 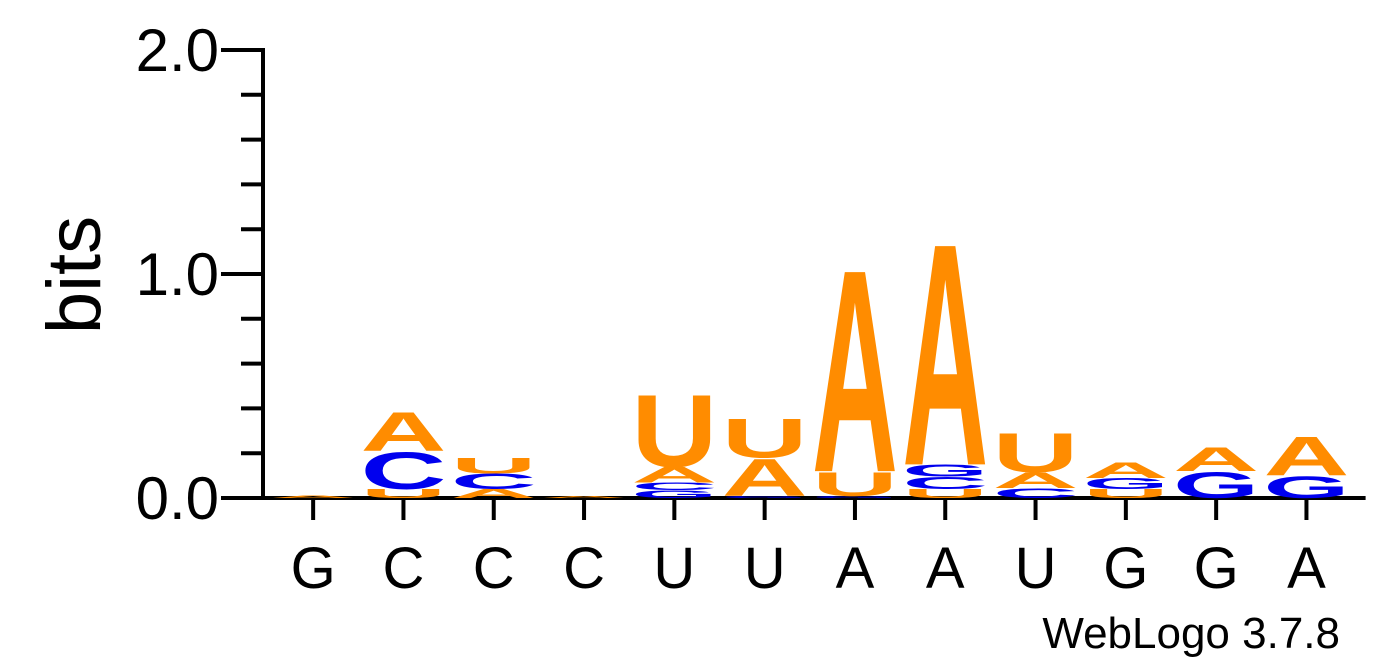 I want to click on weblogo-footer: WebLogo 3.7.8, so click(x=1191, y=633).